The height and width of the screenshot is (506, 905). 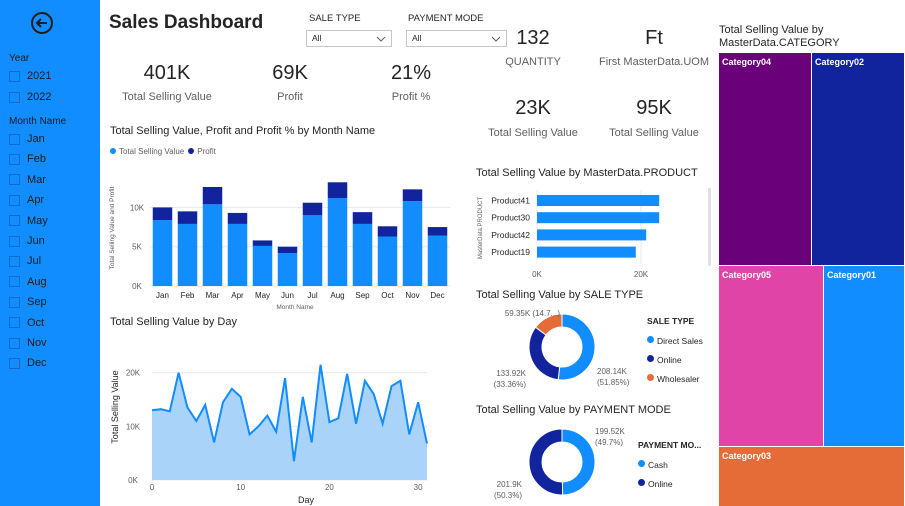 I want to click on area-line, so click(x=289, y=413).